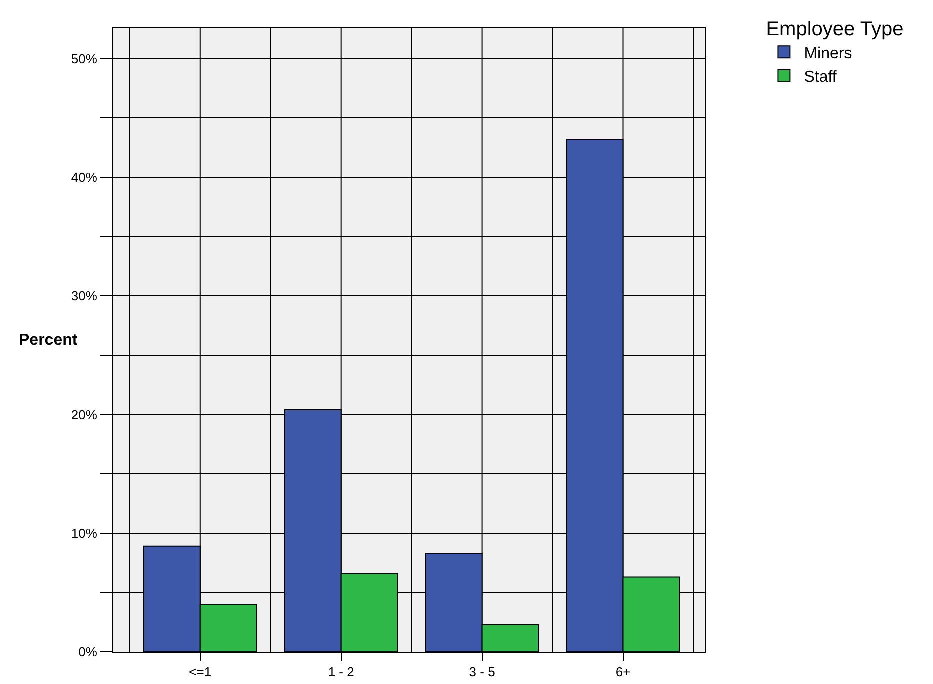  I want to click on legend-label: Staff, so click(821, 77).